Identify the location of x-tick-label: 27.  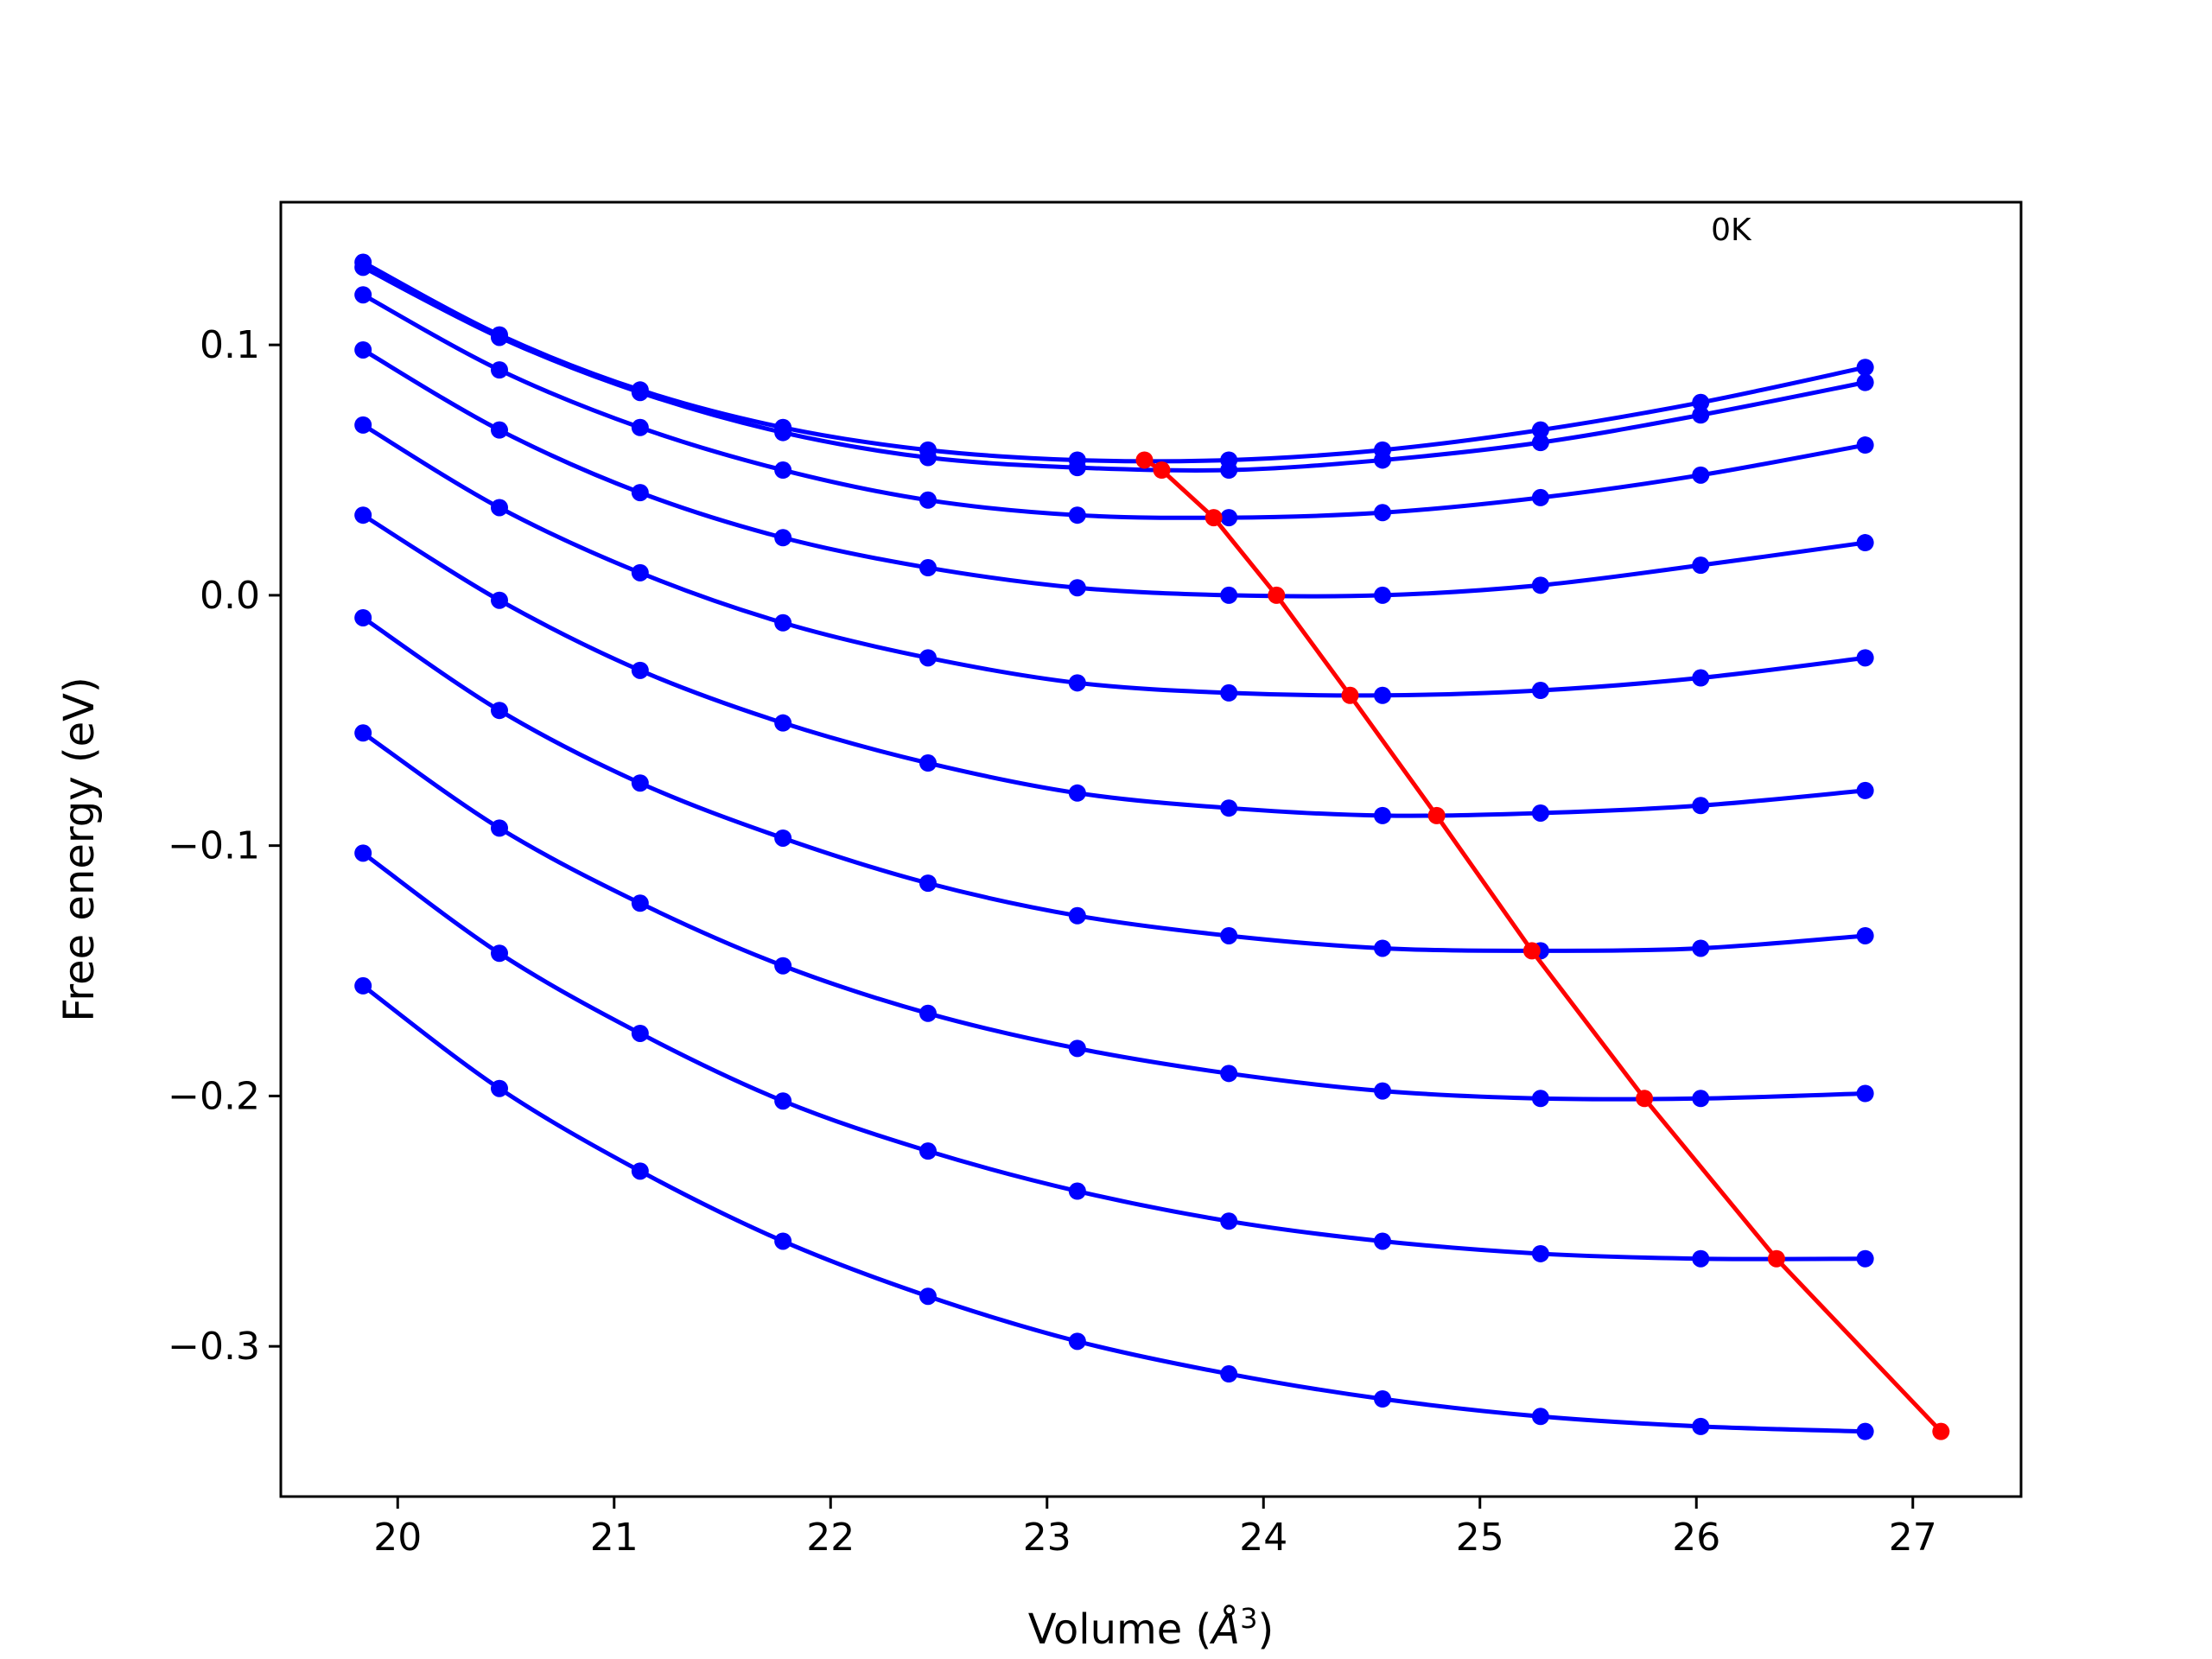
(1913, 1538).